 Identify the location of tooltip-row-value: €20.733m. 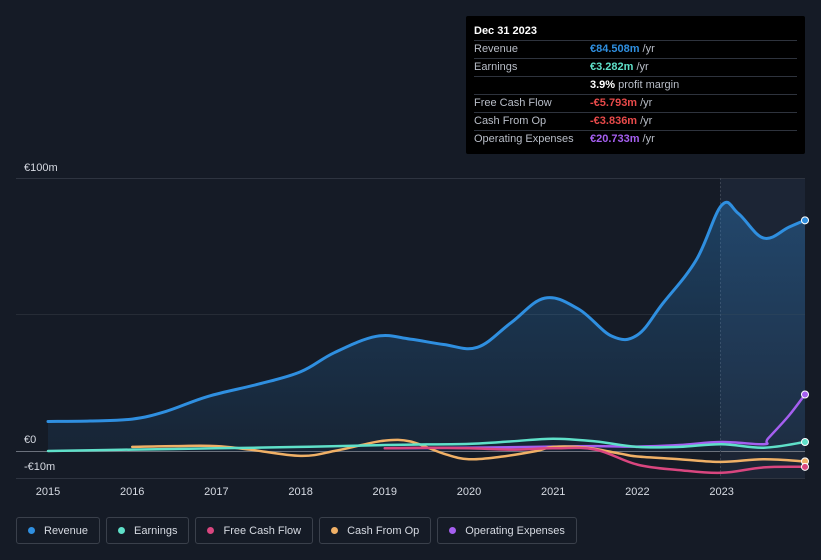
(615, 139).